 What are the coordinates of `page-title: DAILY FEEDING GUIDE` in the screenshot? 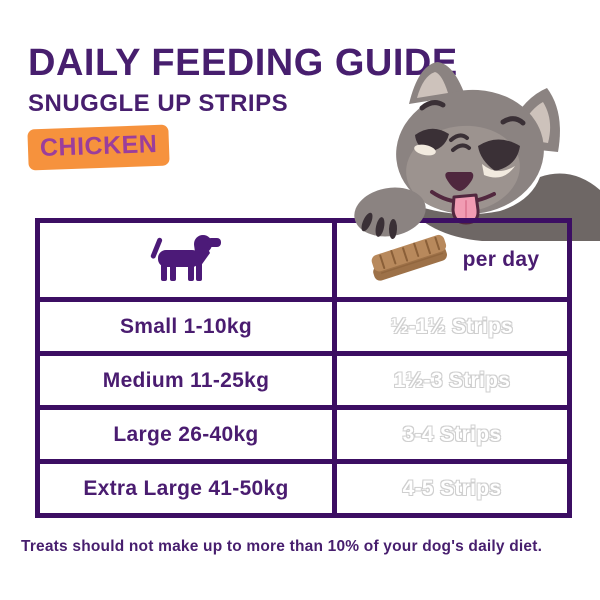 It's located at (243, 63).